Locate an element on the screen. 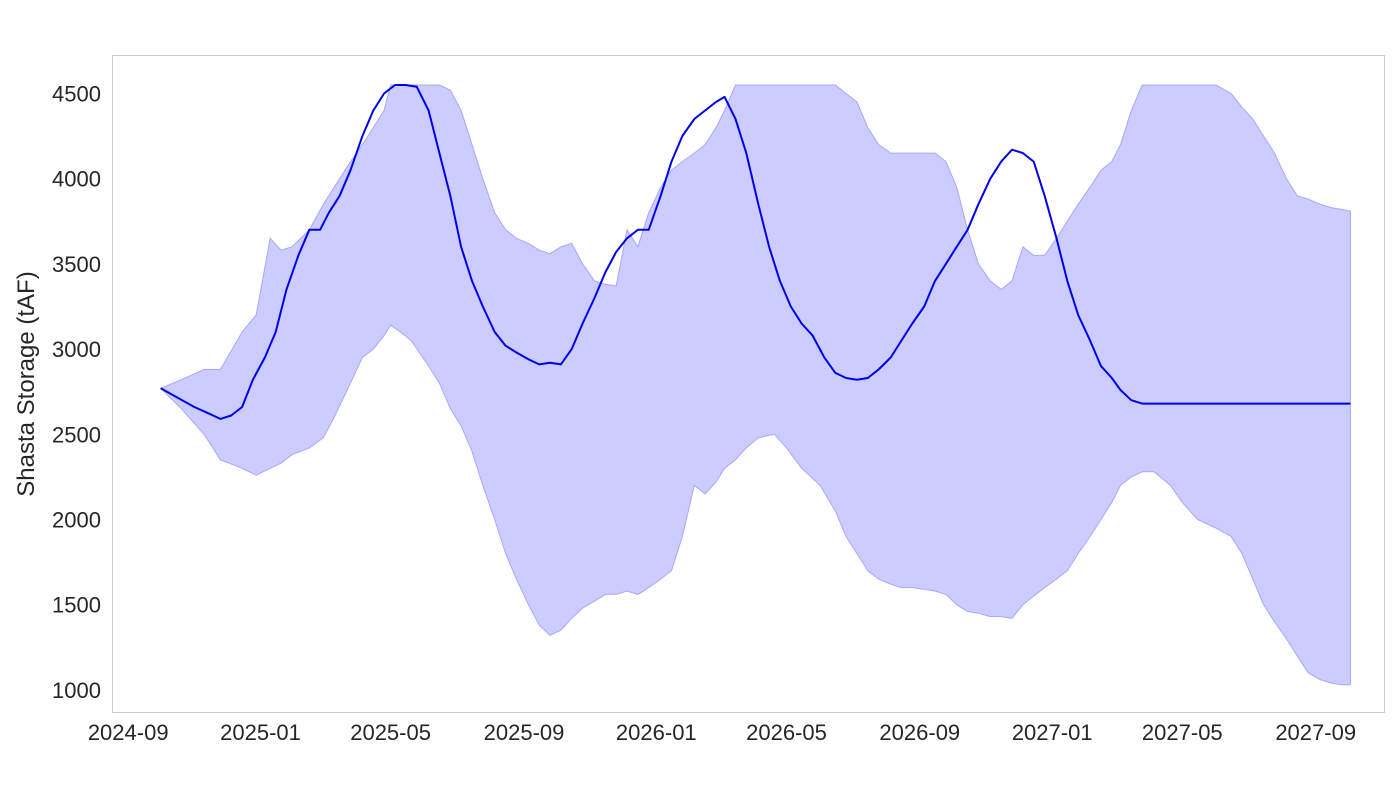 The width and height of the screenshot is (1400, 800). x-tick-label: 2026-09 is located at coordinates (919, 732).